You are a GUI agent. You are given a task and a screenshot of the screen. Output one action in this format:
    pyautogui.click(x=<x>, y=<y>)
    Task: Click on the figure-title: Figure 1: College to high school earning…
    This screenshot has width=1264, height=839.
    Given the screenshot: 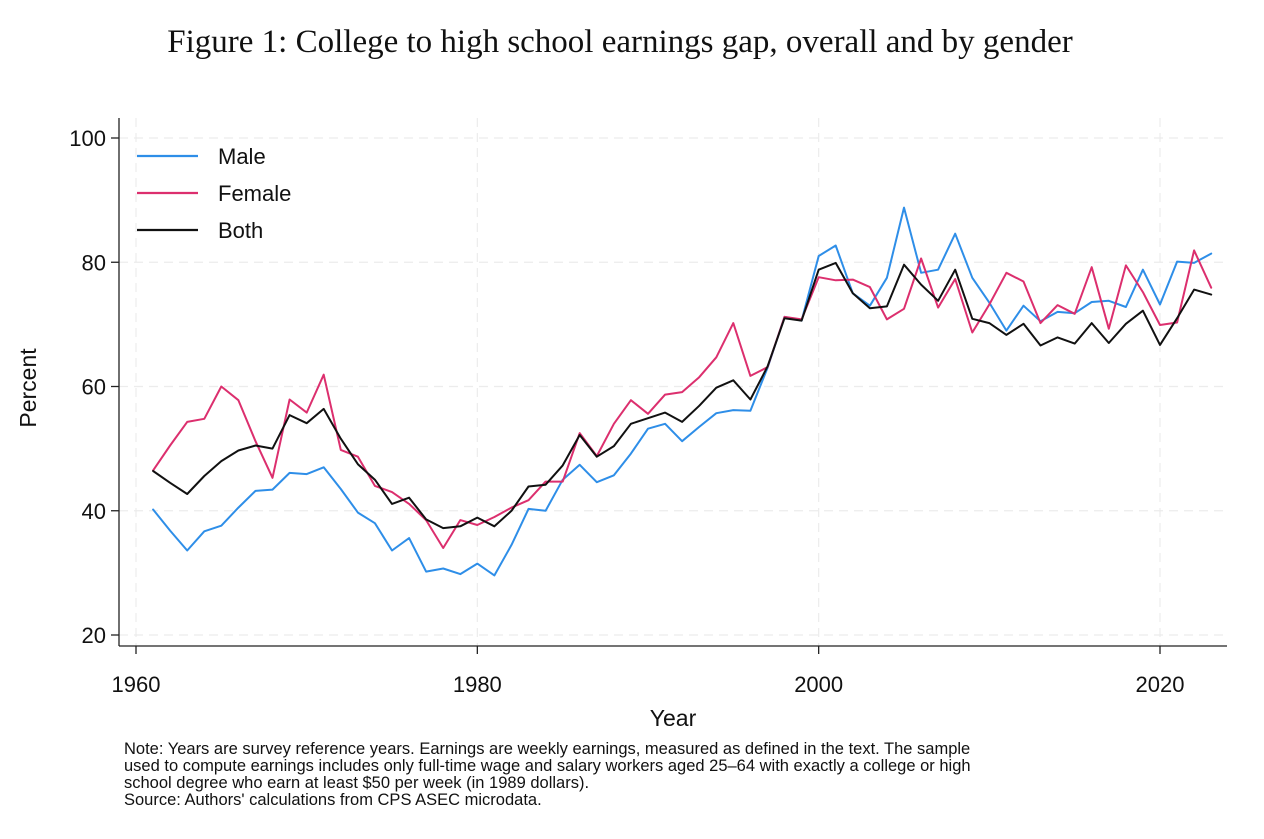 What is the action you would take?
    pyautogui.click(x=620, y=42)
    